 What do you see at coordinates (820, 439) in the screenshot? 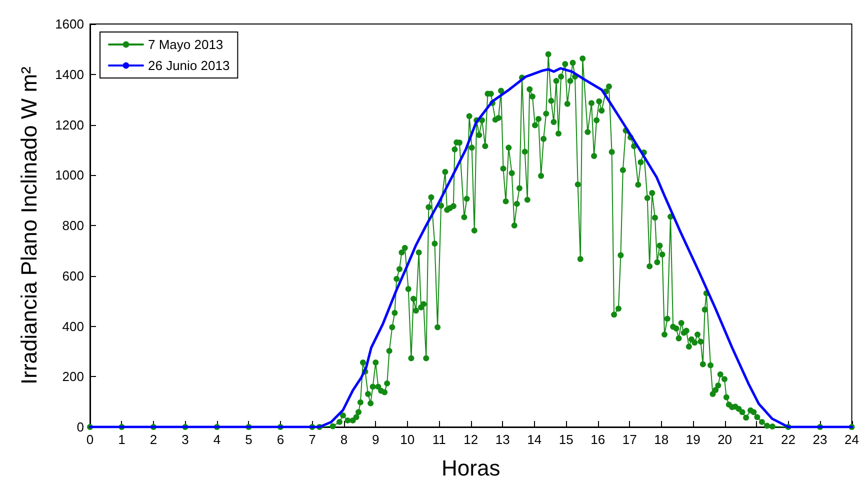
I see `x-tick-label: 23` at bounding box center [820, 439].